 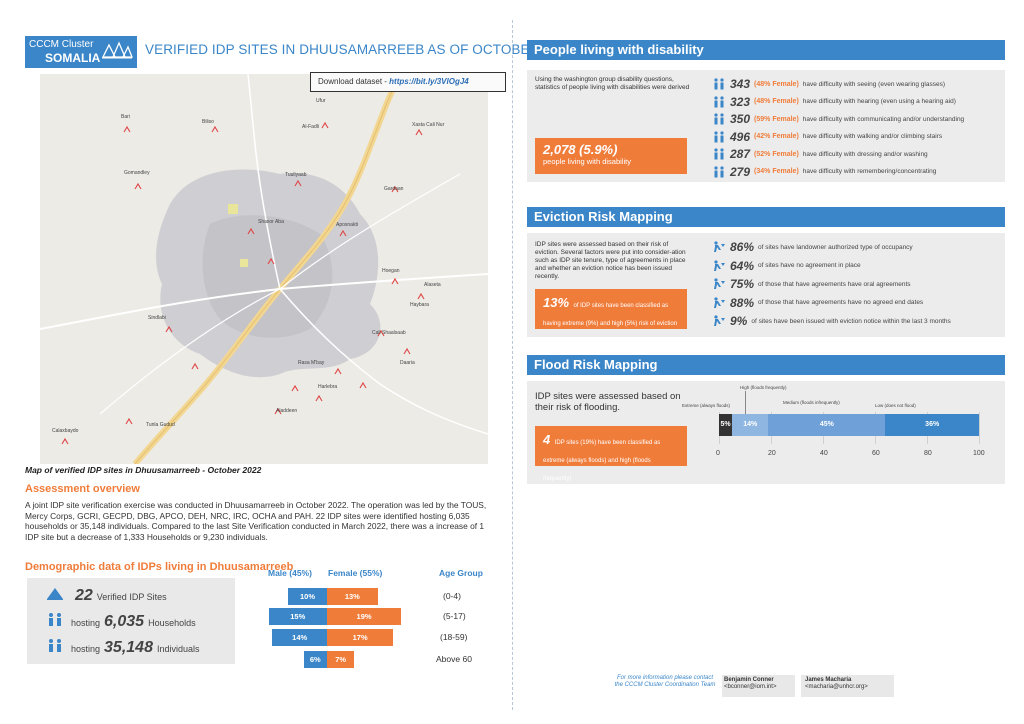 What do you see at coordinates (321, 101) in the screenshot?
I see `map-place-label: Ufur` at bounding box center [321, 101].